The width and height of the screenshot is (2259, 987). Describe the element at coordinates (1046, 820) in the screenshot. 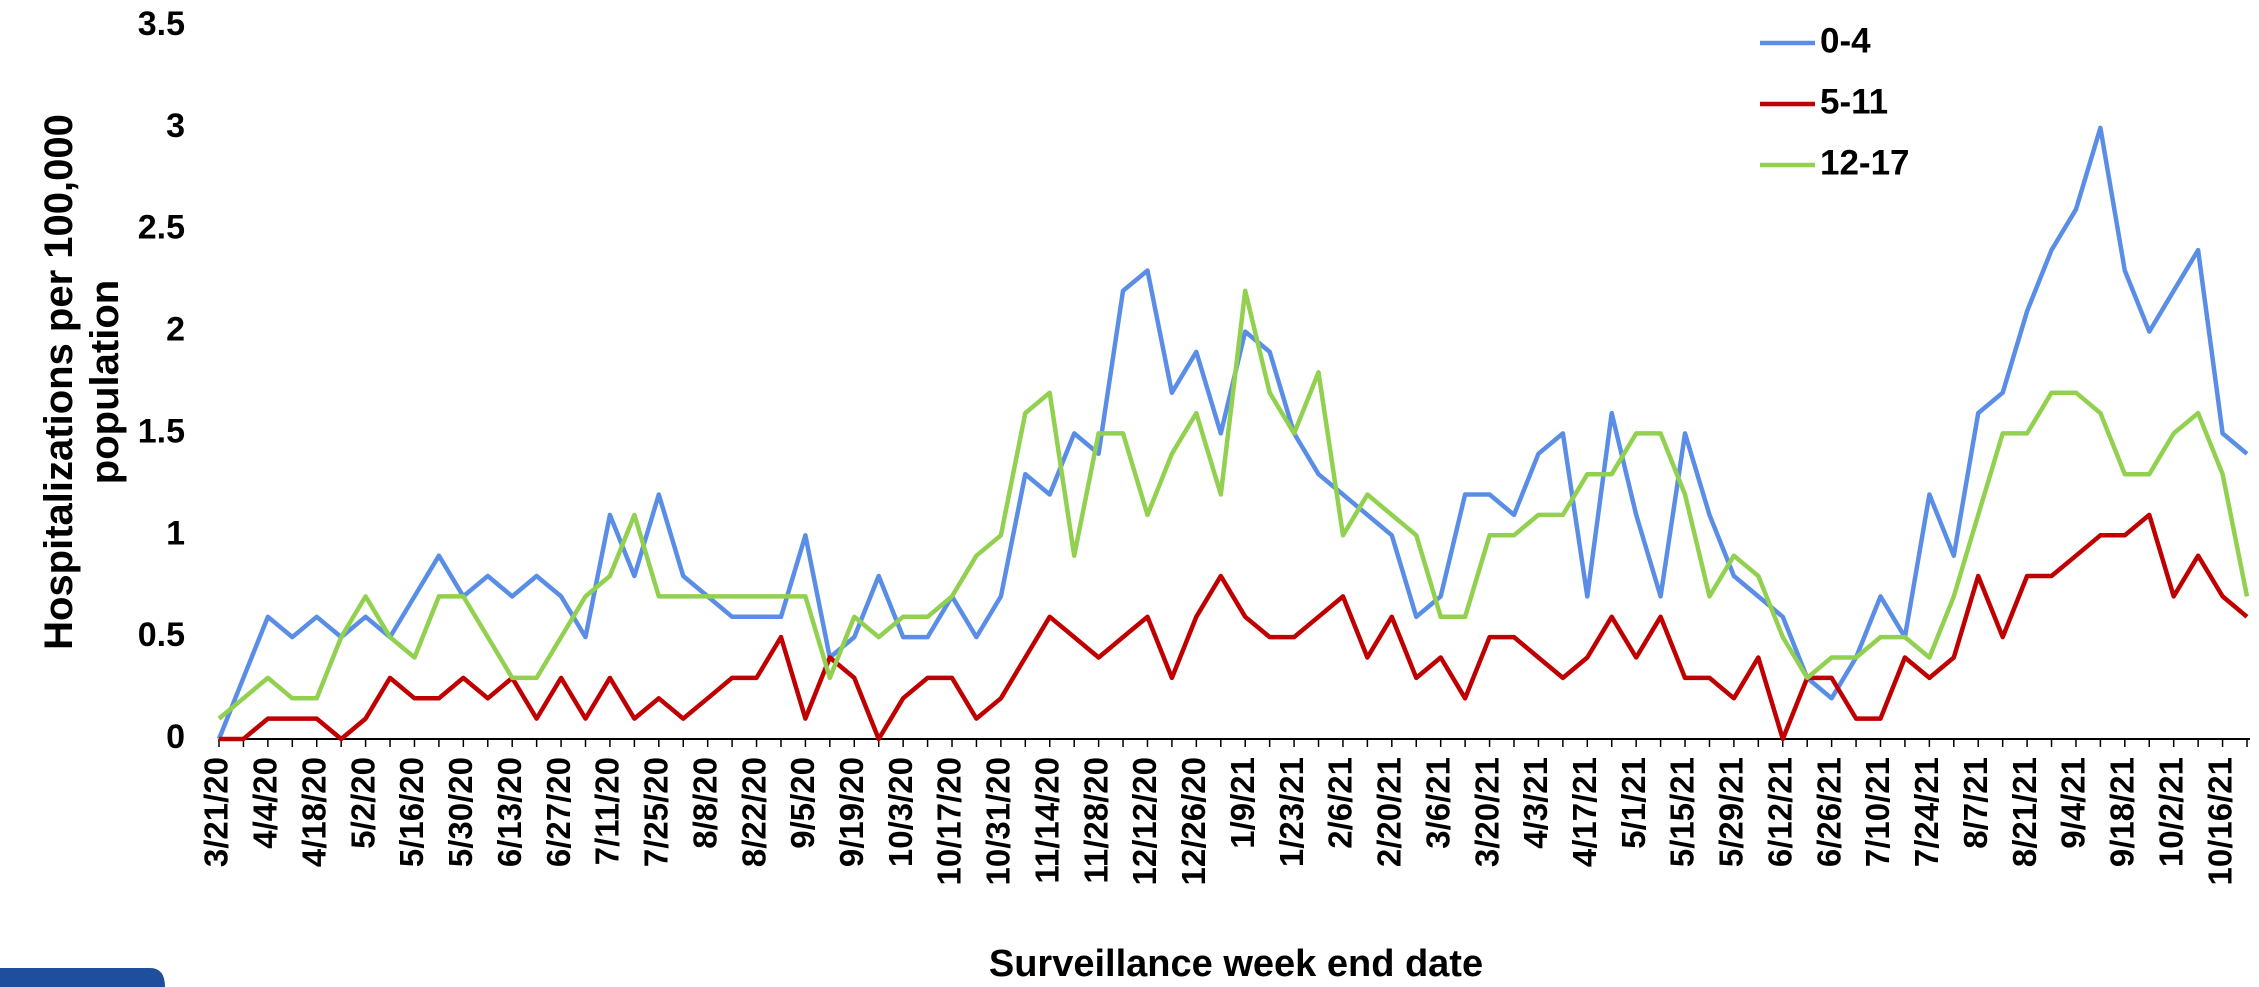

I see `x-tick-label: 11/14/20` at that location.